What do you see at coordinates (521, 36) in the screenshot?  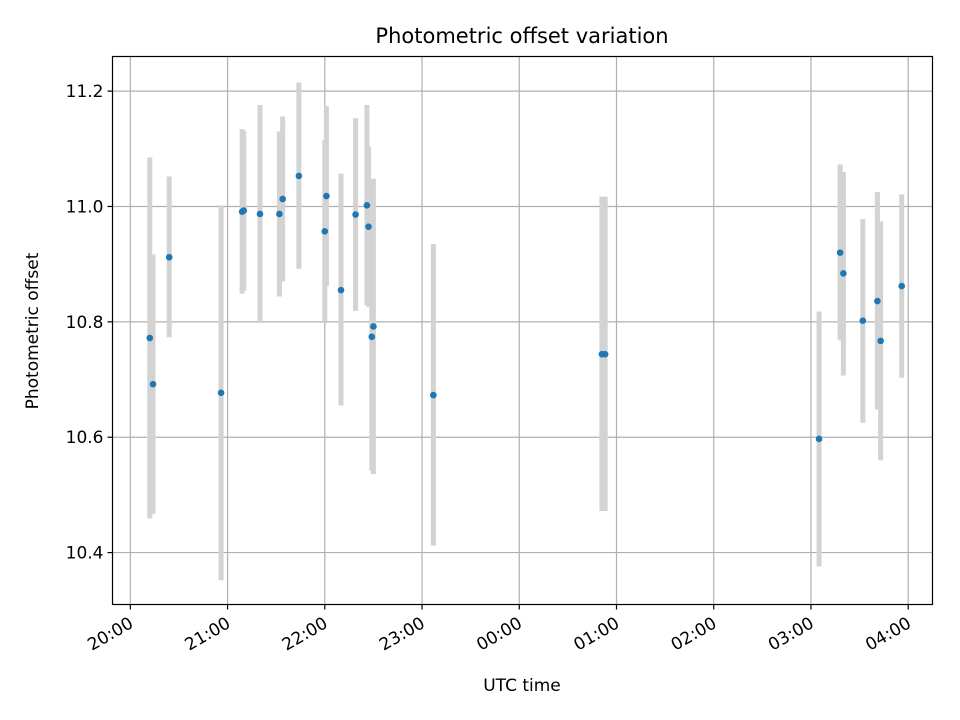 I see `chart-title: Photometric offset variation` at bounding box center [521, 36].